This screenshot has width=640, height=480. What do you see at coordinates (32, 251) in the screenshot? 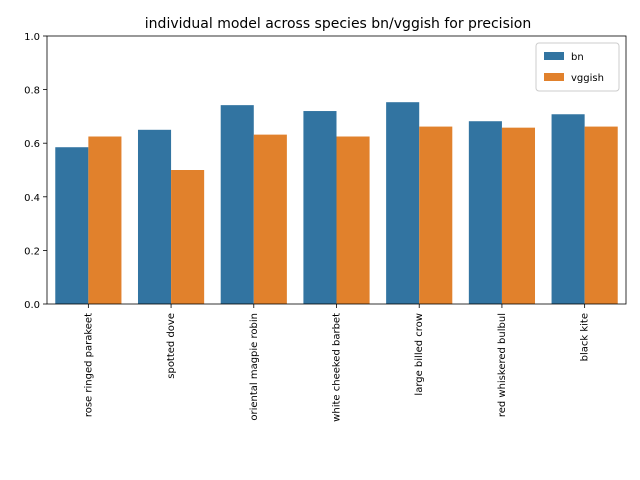
I see `y-tick-label: 0.2` at bounding box center [32, 251].